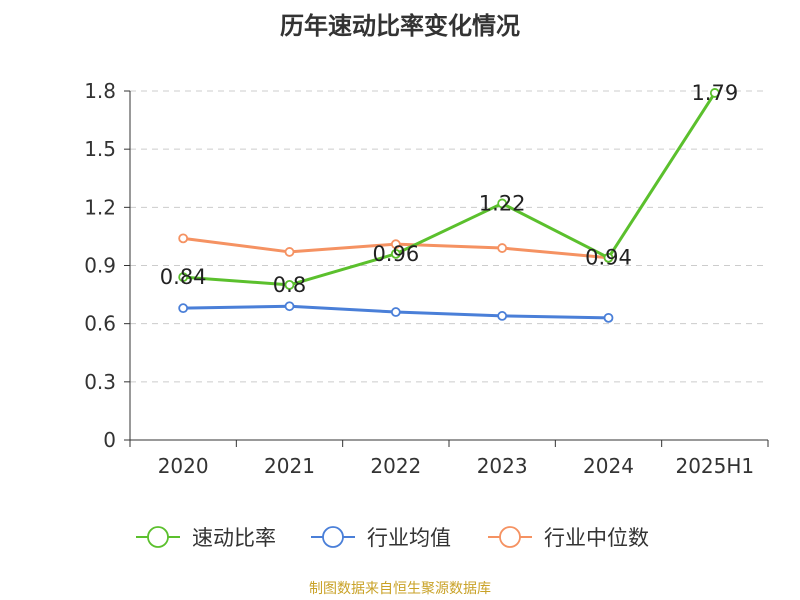 The width and height of the screenshot is (800, 600). I want to click on data-label: 1.79, so click(714, 93).